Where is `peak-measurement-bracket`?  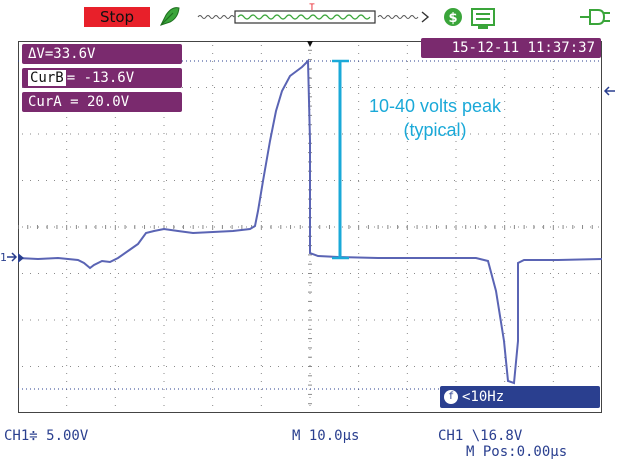
peak-measurement-bracket is located at coordinates (340, 159).